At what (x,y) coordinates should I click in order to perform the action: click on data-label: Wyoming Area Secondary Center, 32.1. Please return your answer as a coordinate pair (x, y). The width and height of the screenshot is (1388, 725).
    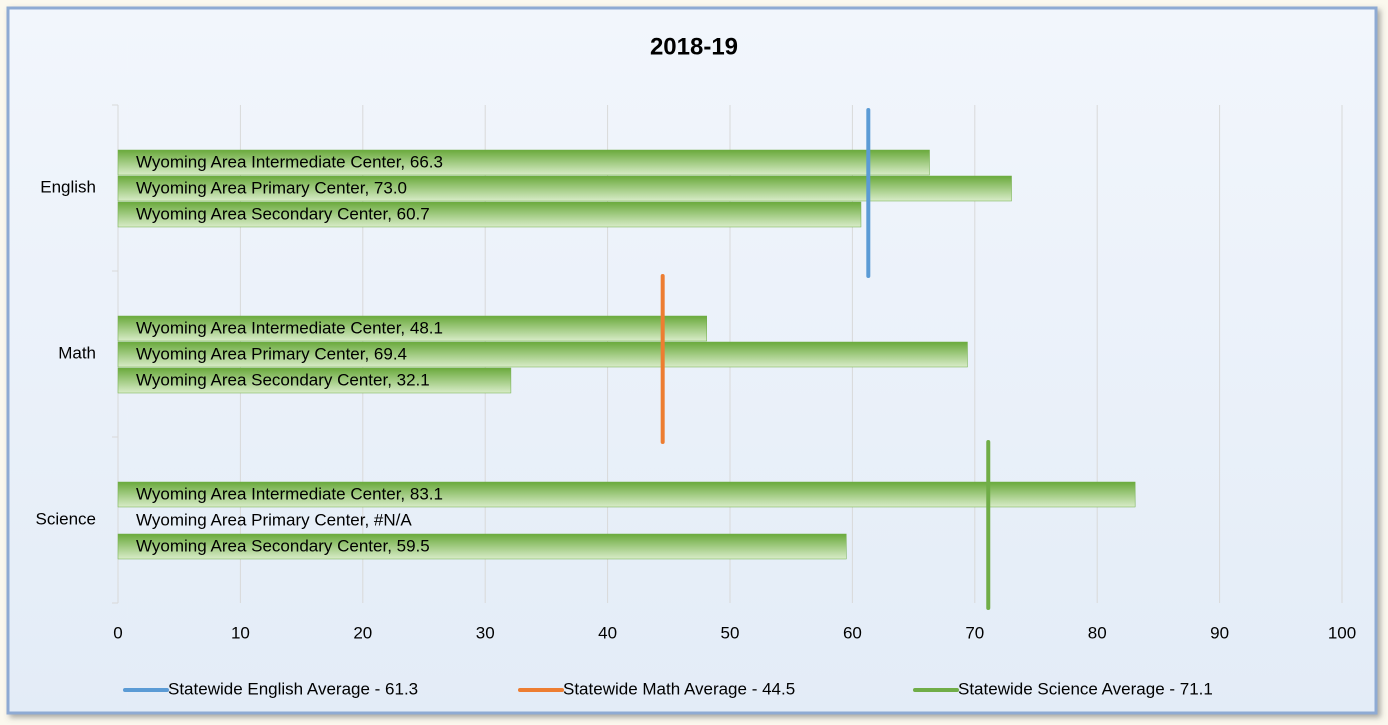
    Looking at the image, I should click on (283, 379).